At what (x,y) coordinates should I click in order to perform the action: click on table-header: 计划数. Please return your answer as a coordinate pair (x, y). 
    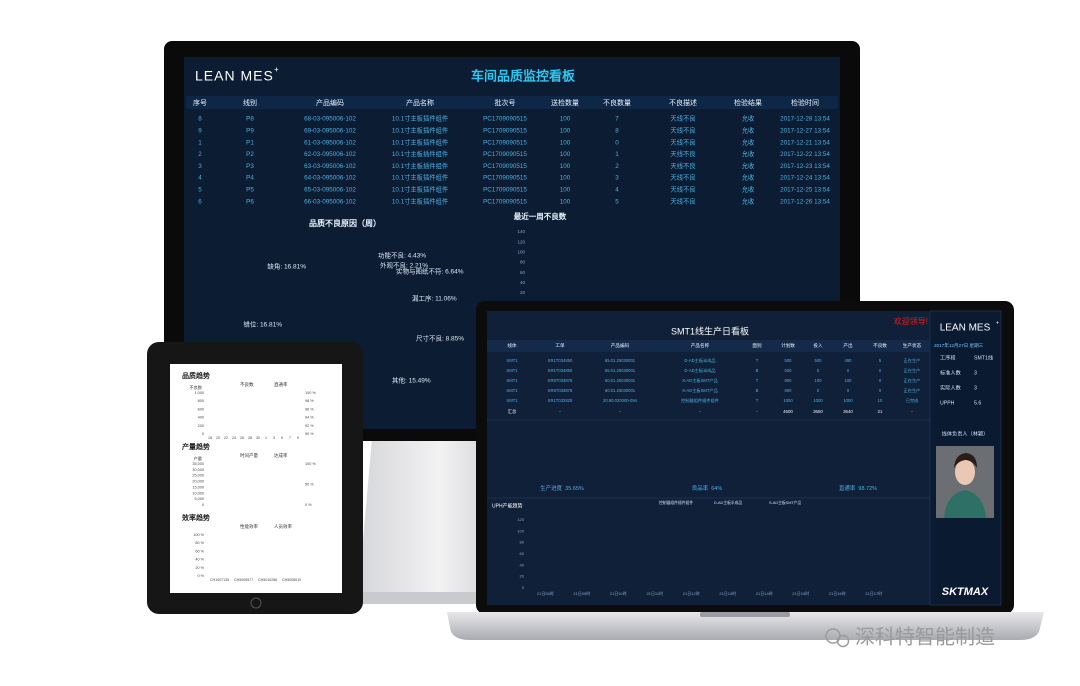
    Looking at the image, I should click on (788, 345).